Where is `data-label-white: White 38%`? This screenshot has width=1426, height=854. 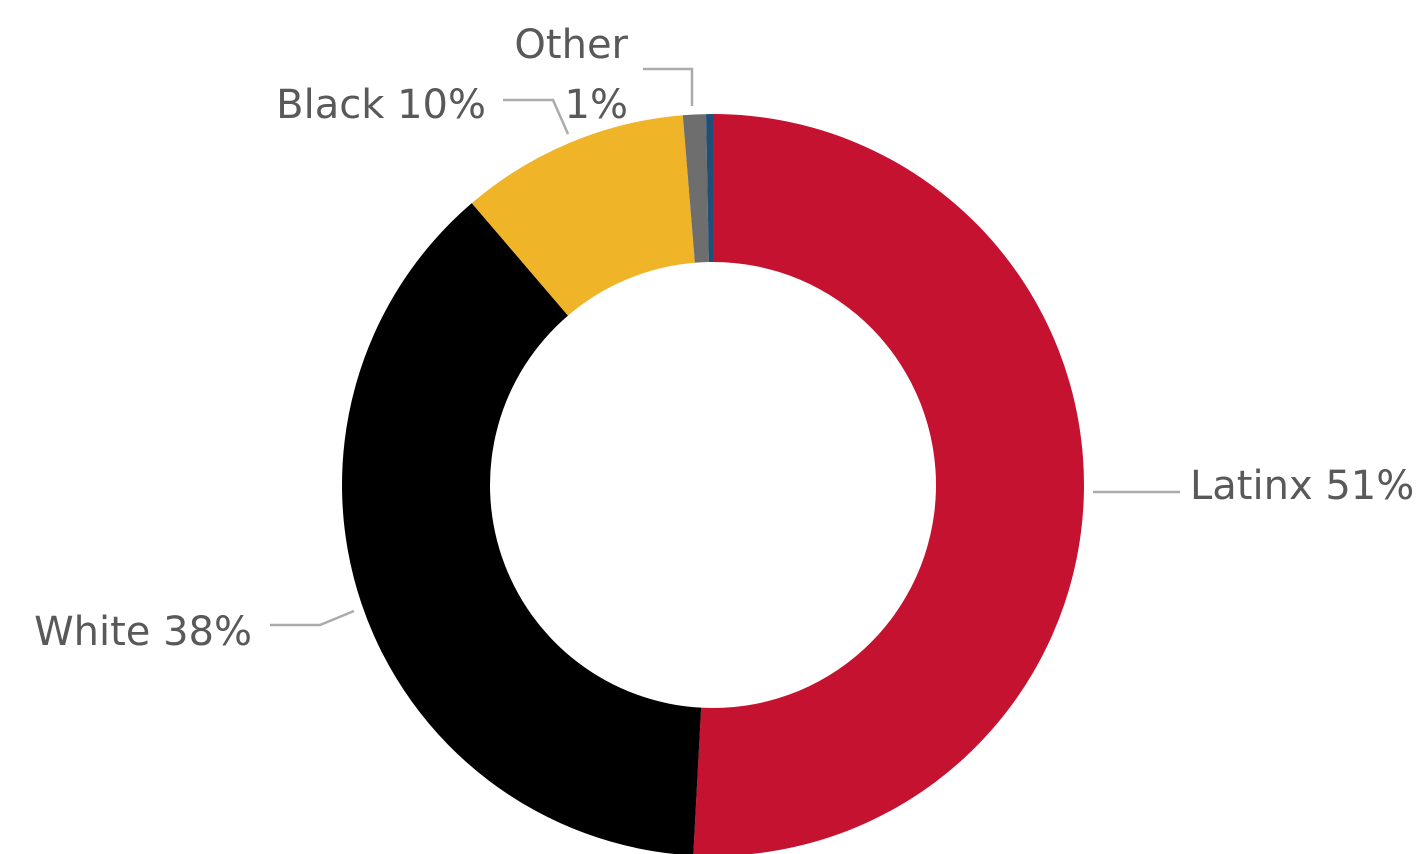 data-label-white: White 38% is located at coordinates (143, 632).